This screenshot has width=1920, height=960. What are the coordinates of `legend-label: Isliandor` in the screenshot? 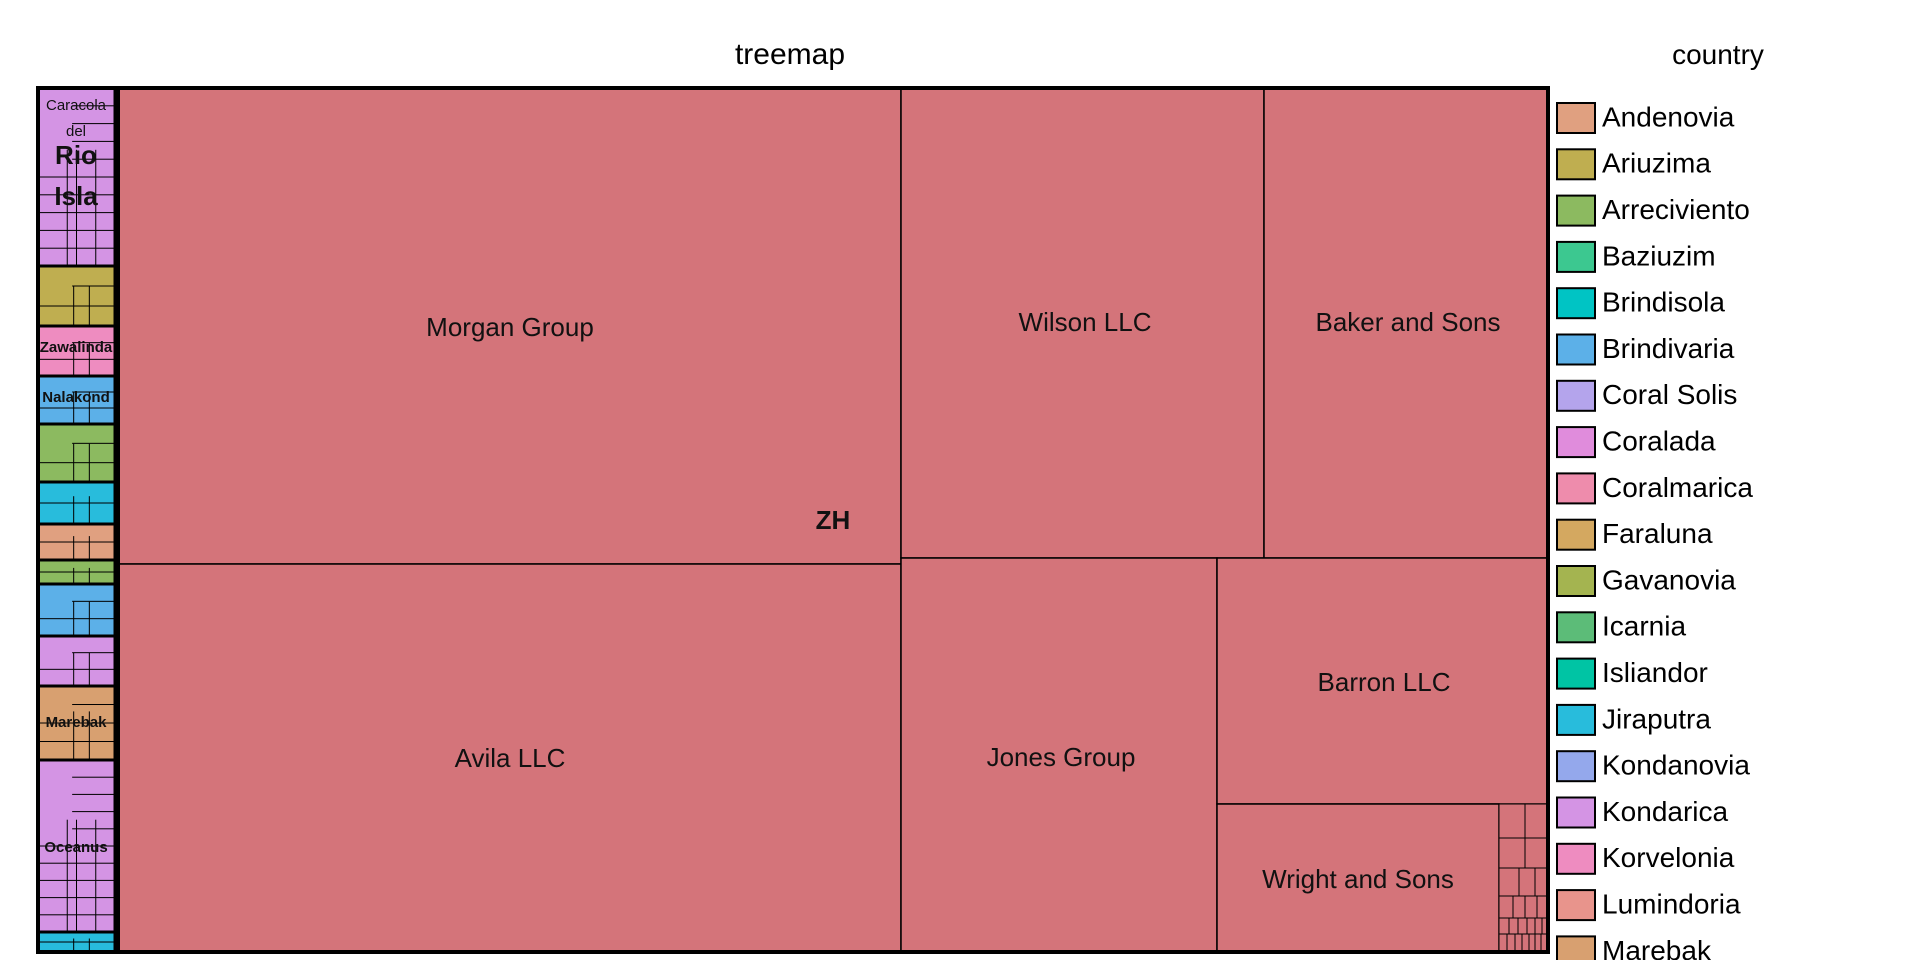 It's located at (1655, 672).